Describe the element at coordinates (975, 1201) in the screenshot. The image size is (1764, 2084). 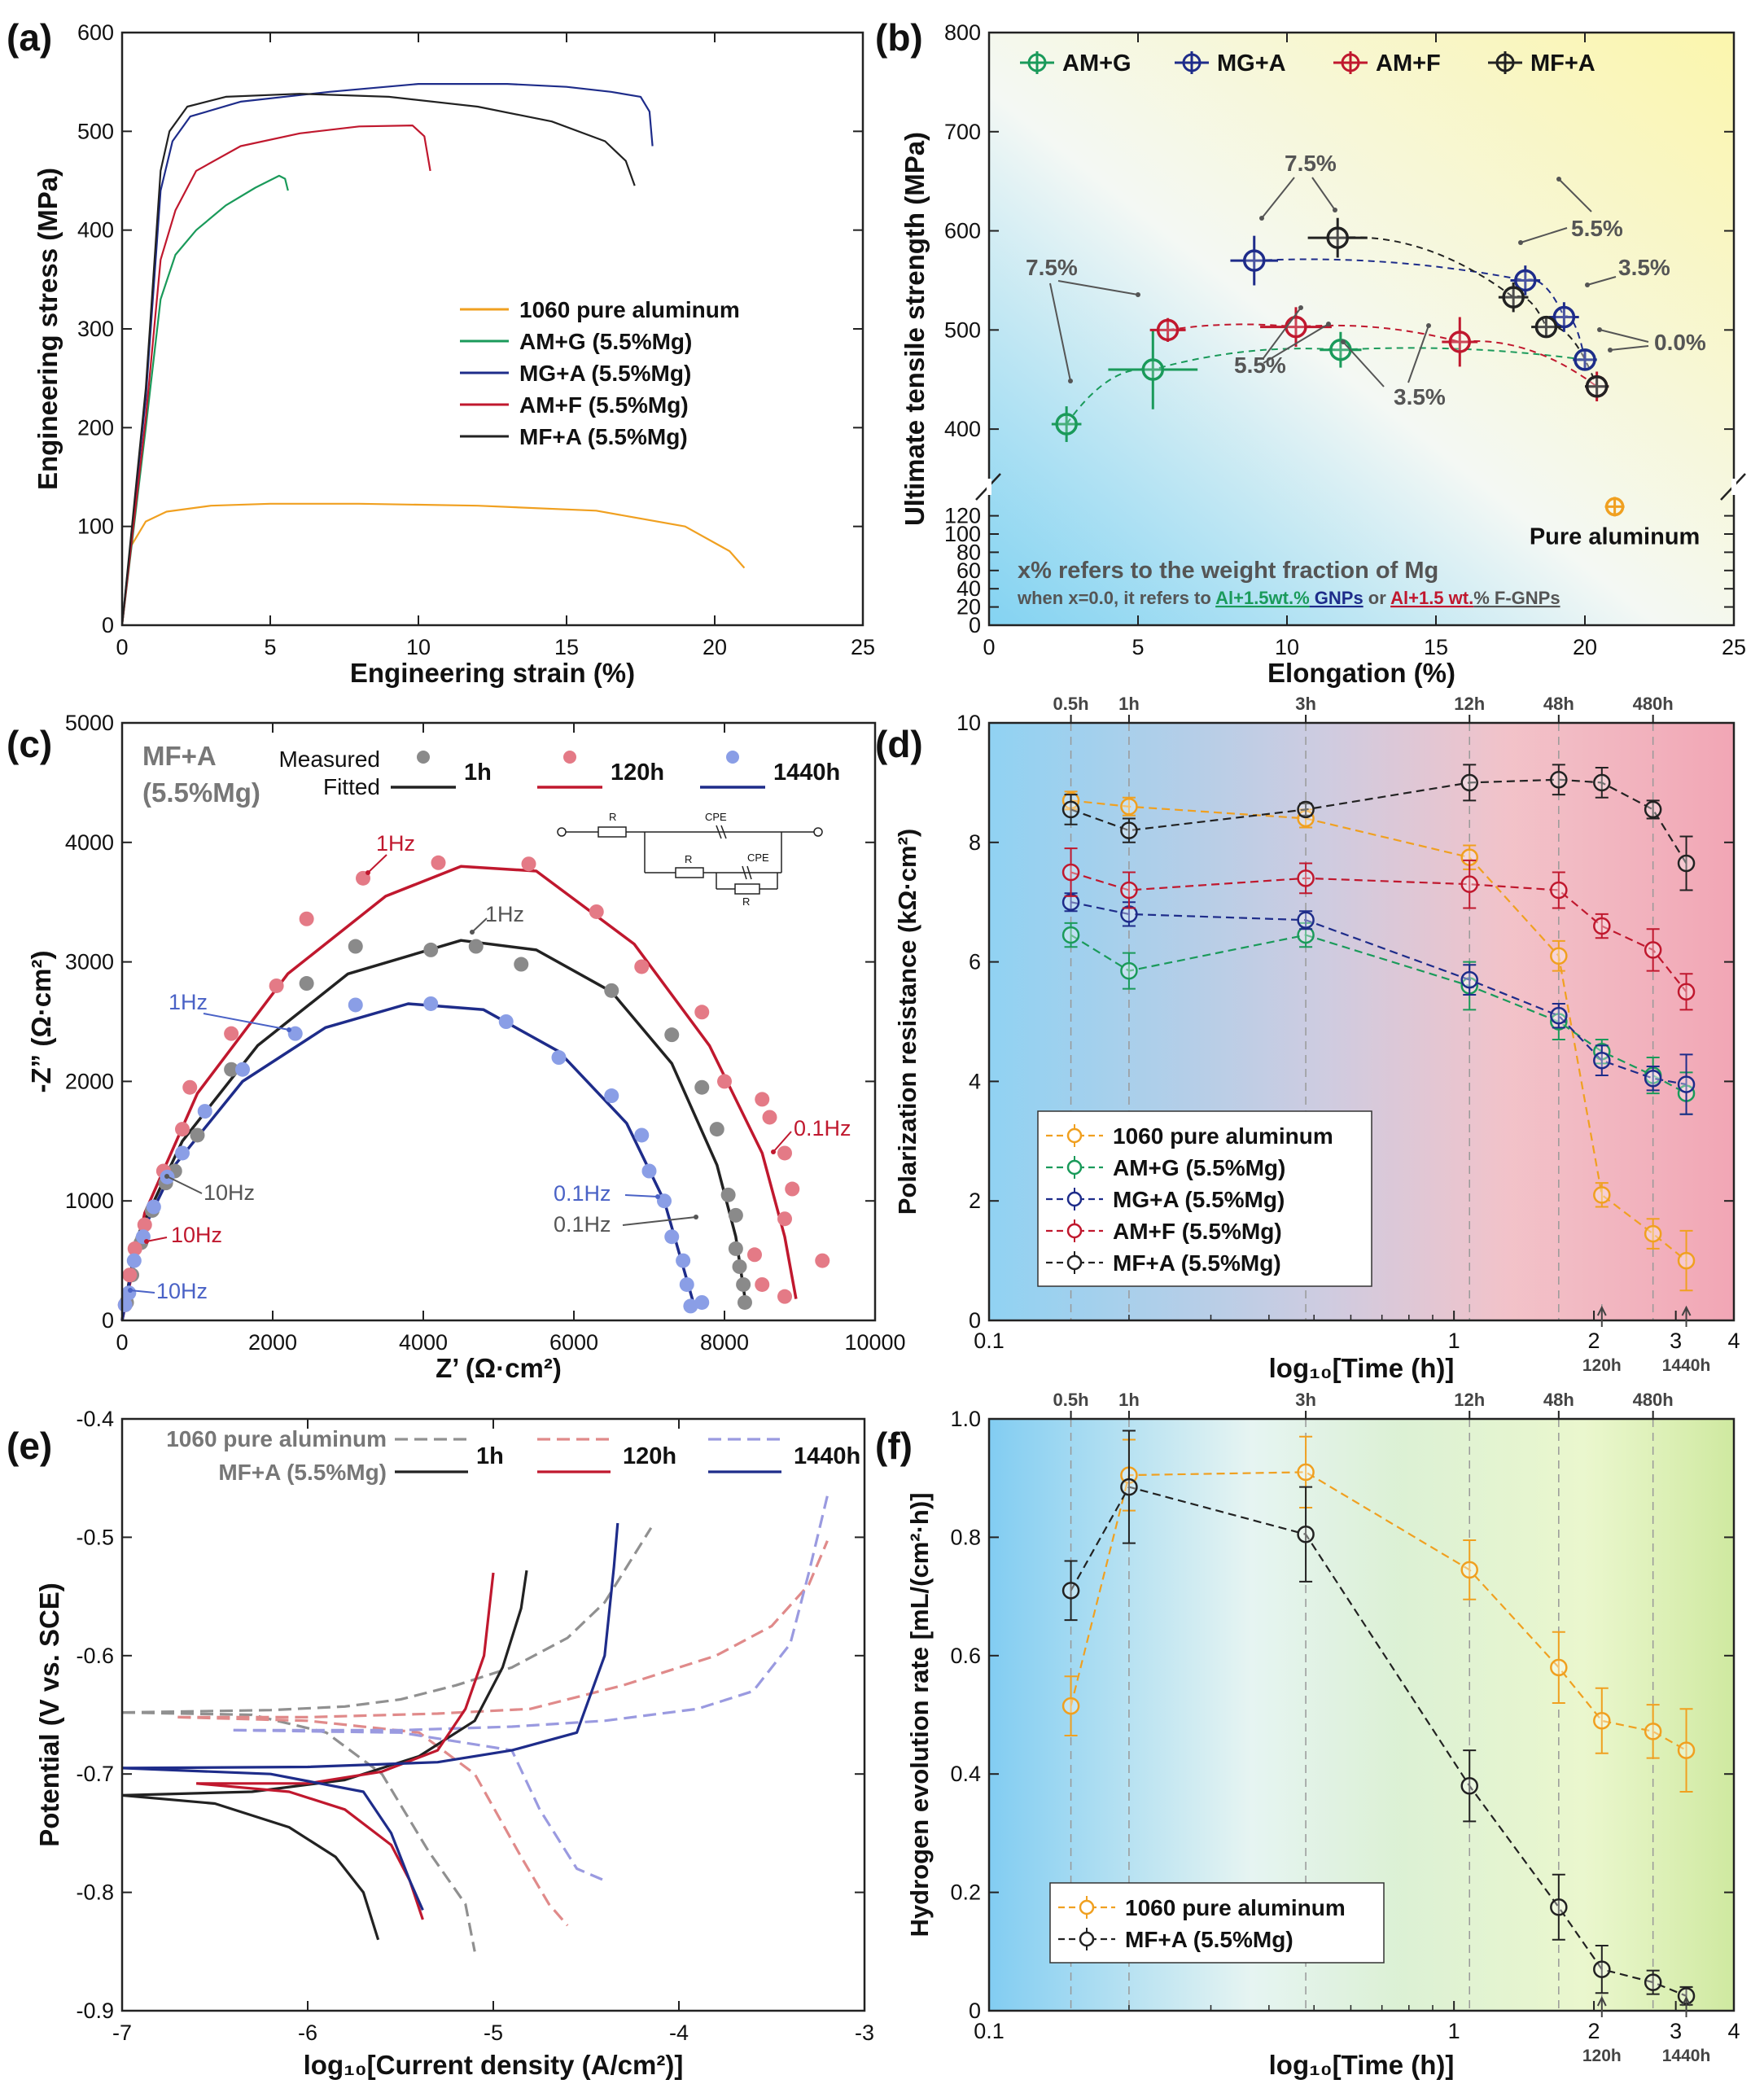
I see `y-tick-label: 2` at that location.